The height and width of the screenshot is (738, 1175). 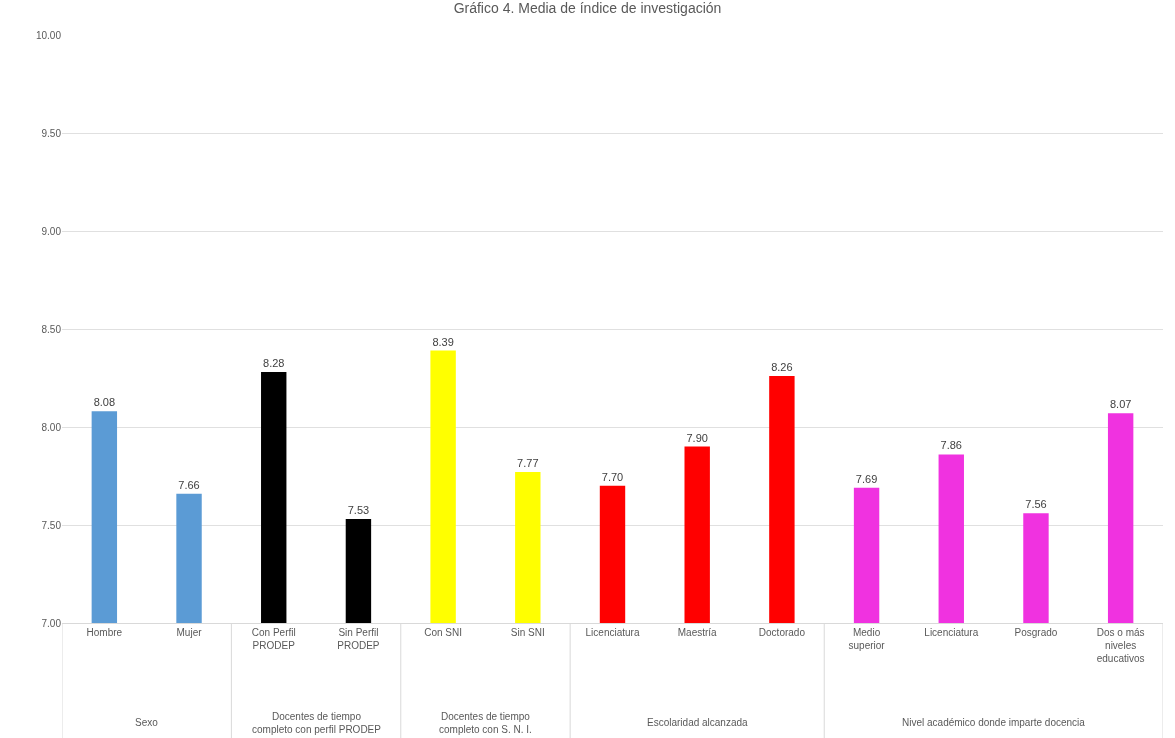 What do you see at coordinates (485, 723) in the screenshot?
I see `text: Docentes de tiempo completo con S. N. I.` at bounding box center [485, 723].